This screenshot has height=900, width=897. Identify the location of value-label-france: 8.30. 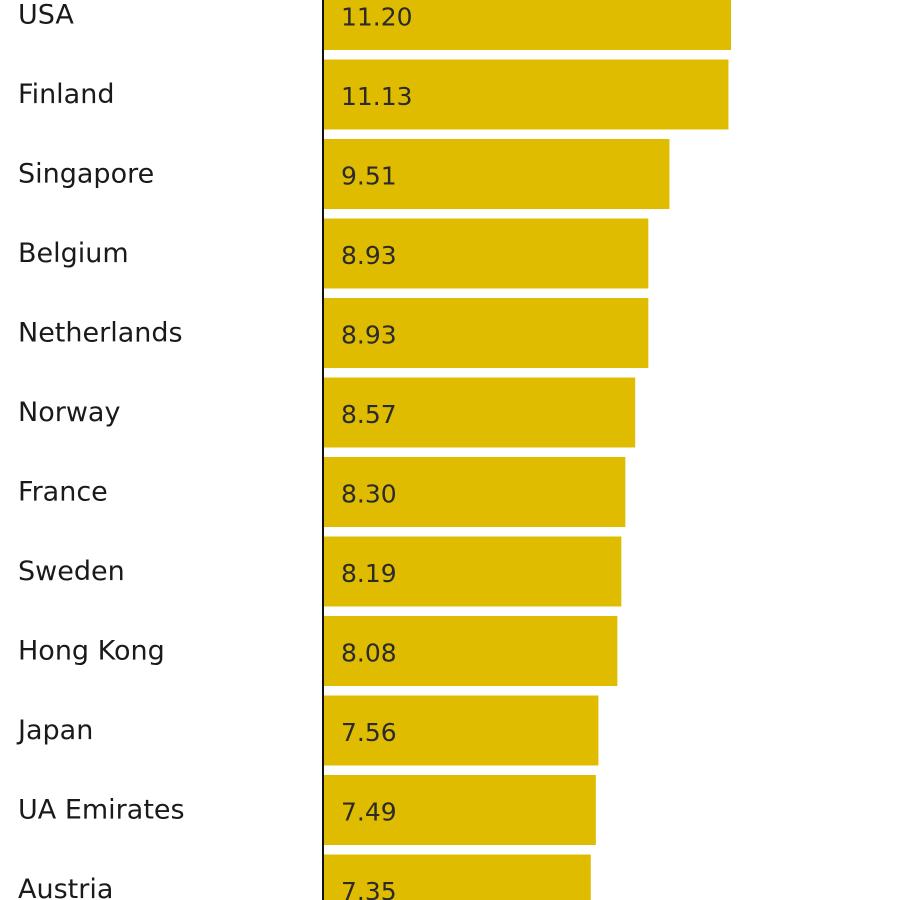
(369, 494).